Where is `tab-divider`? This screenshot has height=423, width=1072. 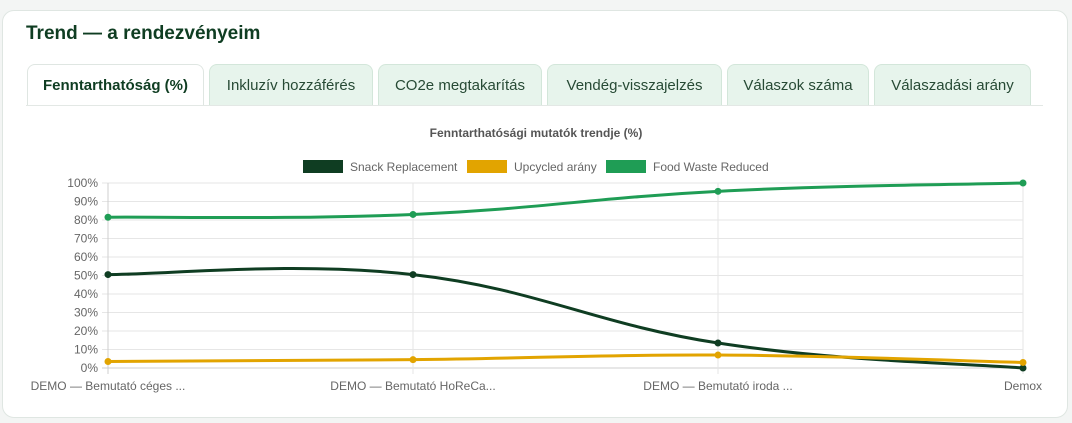 tab-divider is located at coordinates (534, 105).